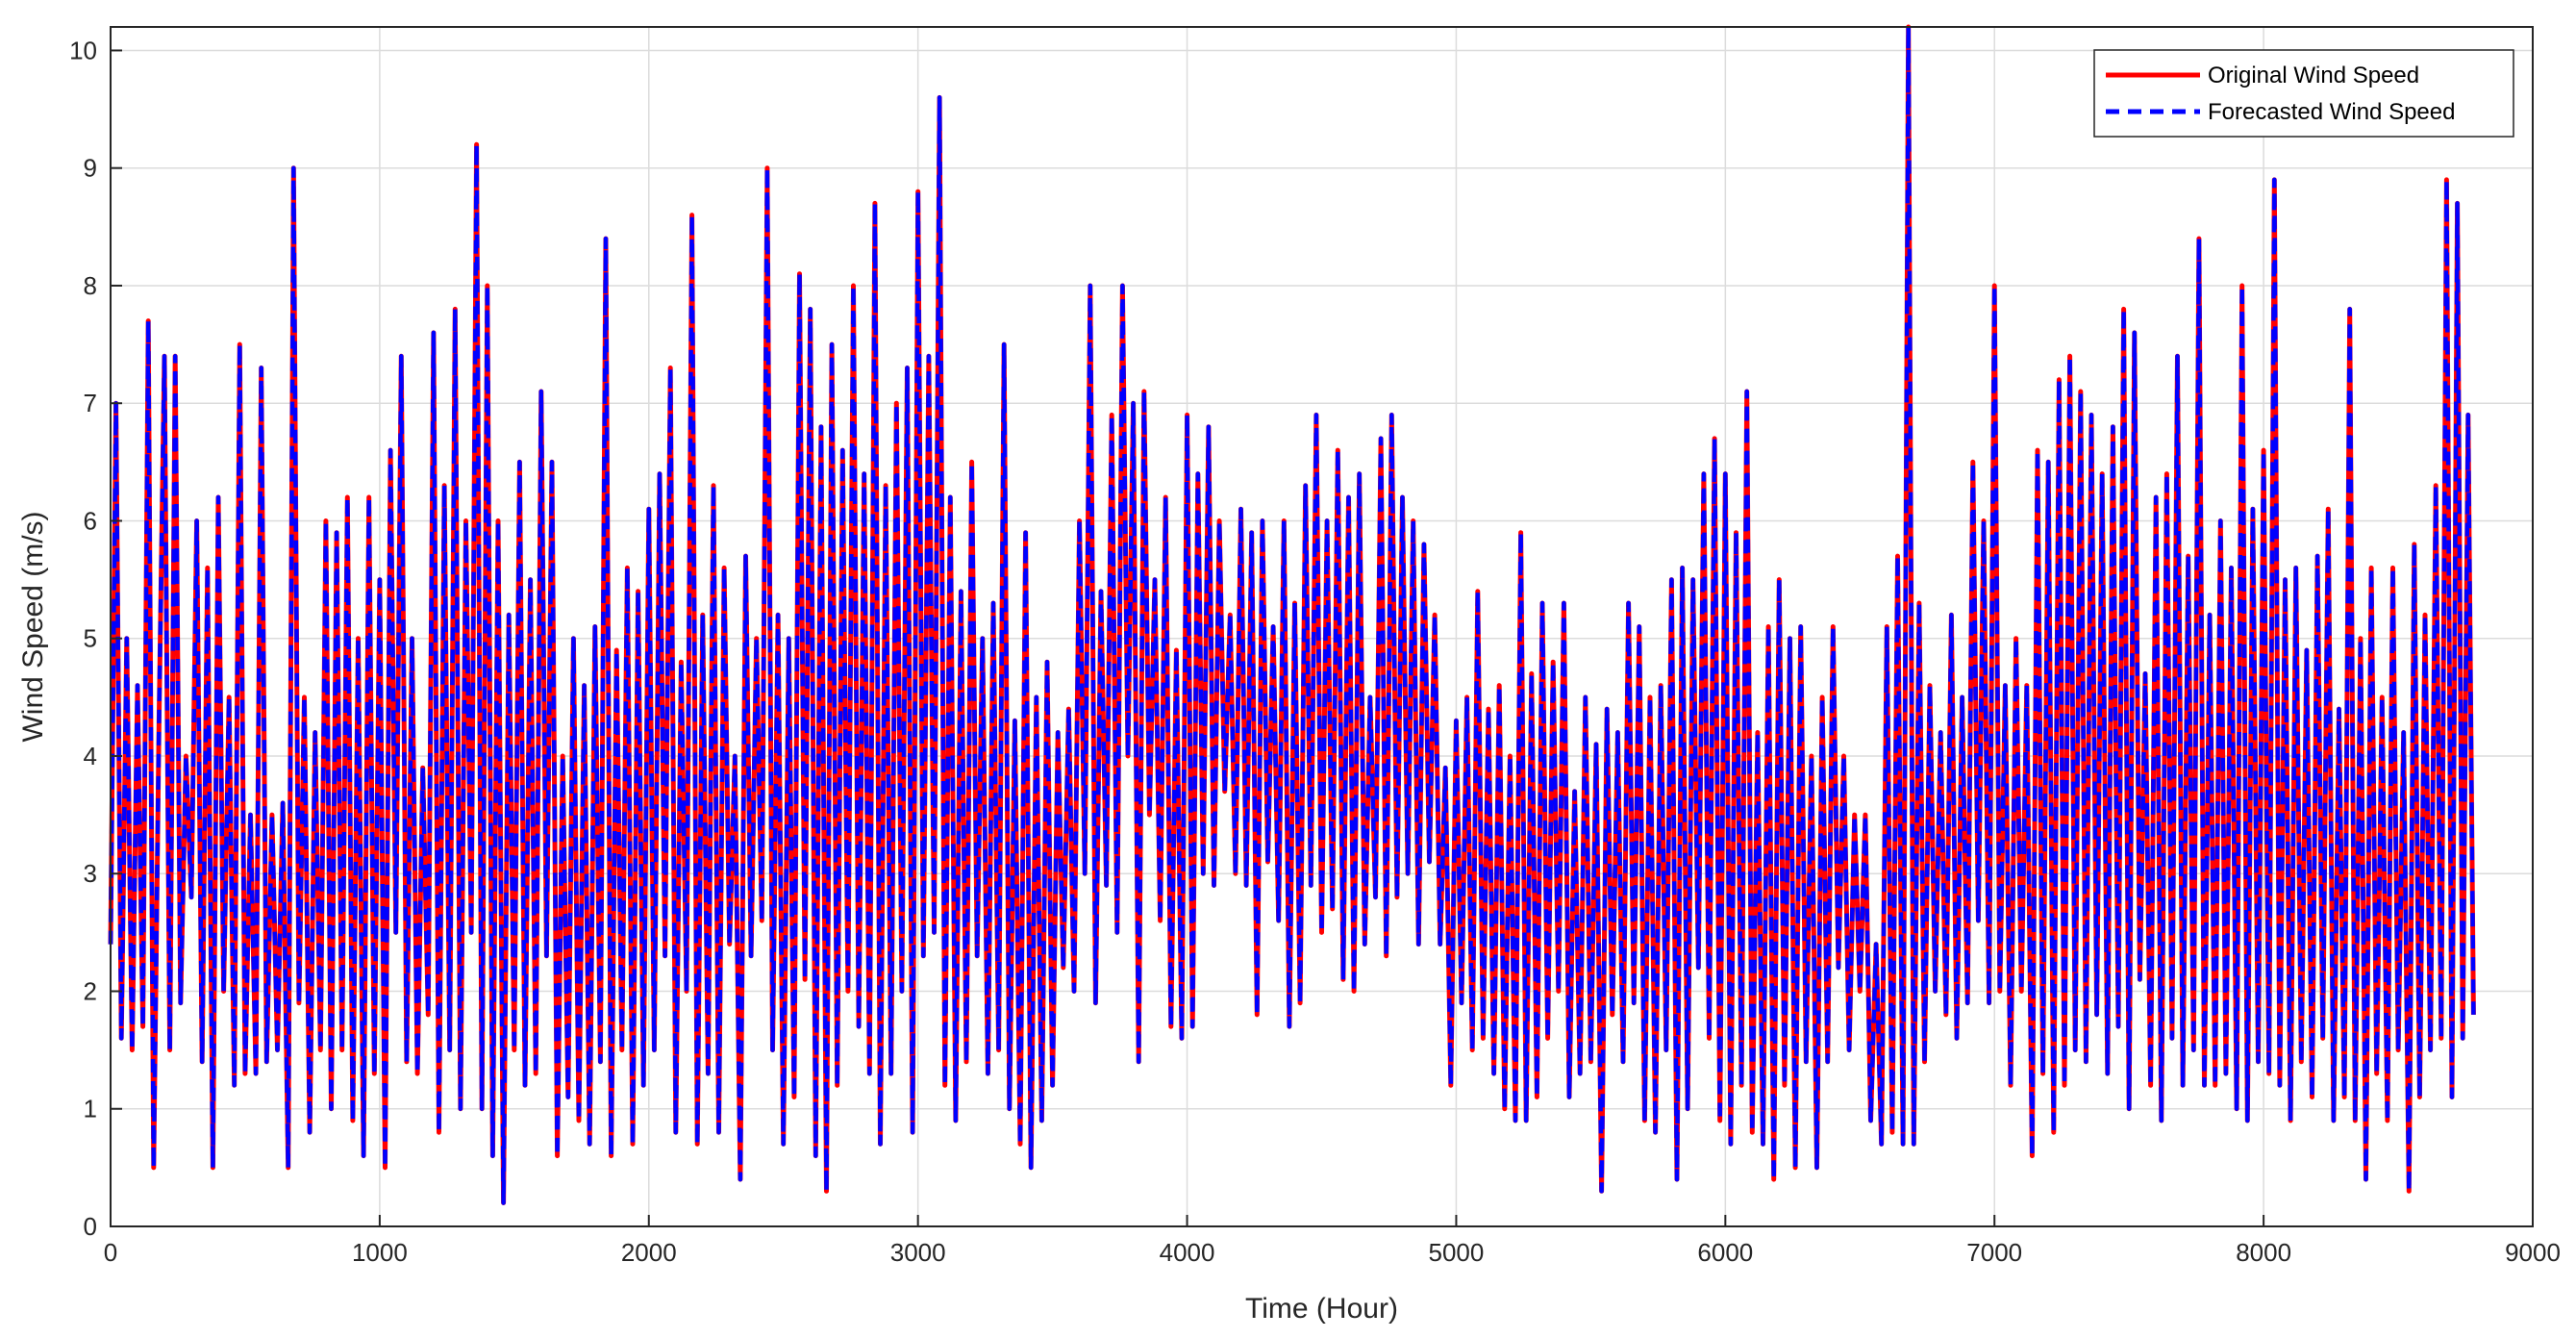 The height and width of the screenshot is (1338, 2576). I want to click on y-tick-label: 3, so click(90, 874).